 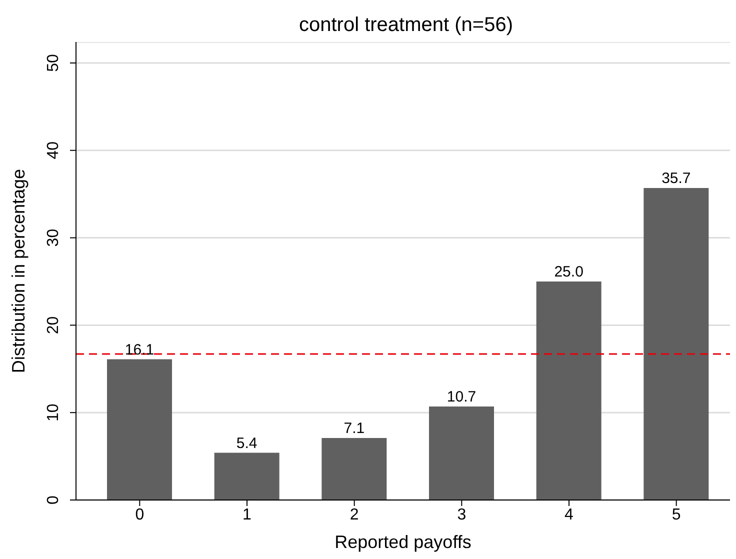 What do you see at coordinates (139, 349) in the screenshot?
I see `data-label: 16.1` at bounding box center [139, 349].